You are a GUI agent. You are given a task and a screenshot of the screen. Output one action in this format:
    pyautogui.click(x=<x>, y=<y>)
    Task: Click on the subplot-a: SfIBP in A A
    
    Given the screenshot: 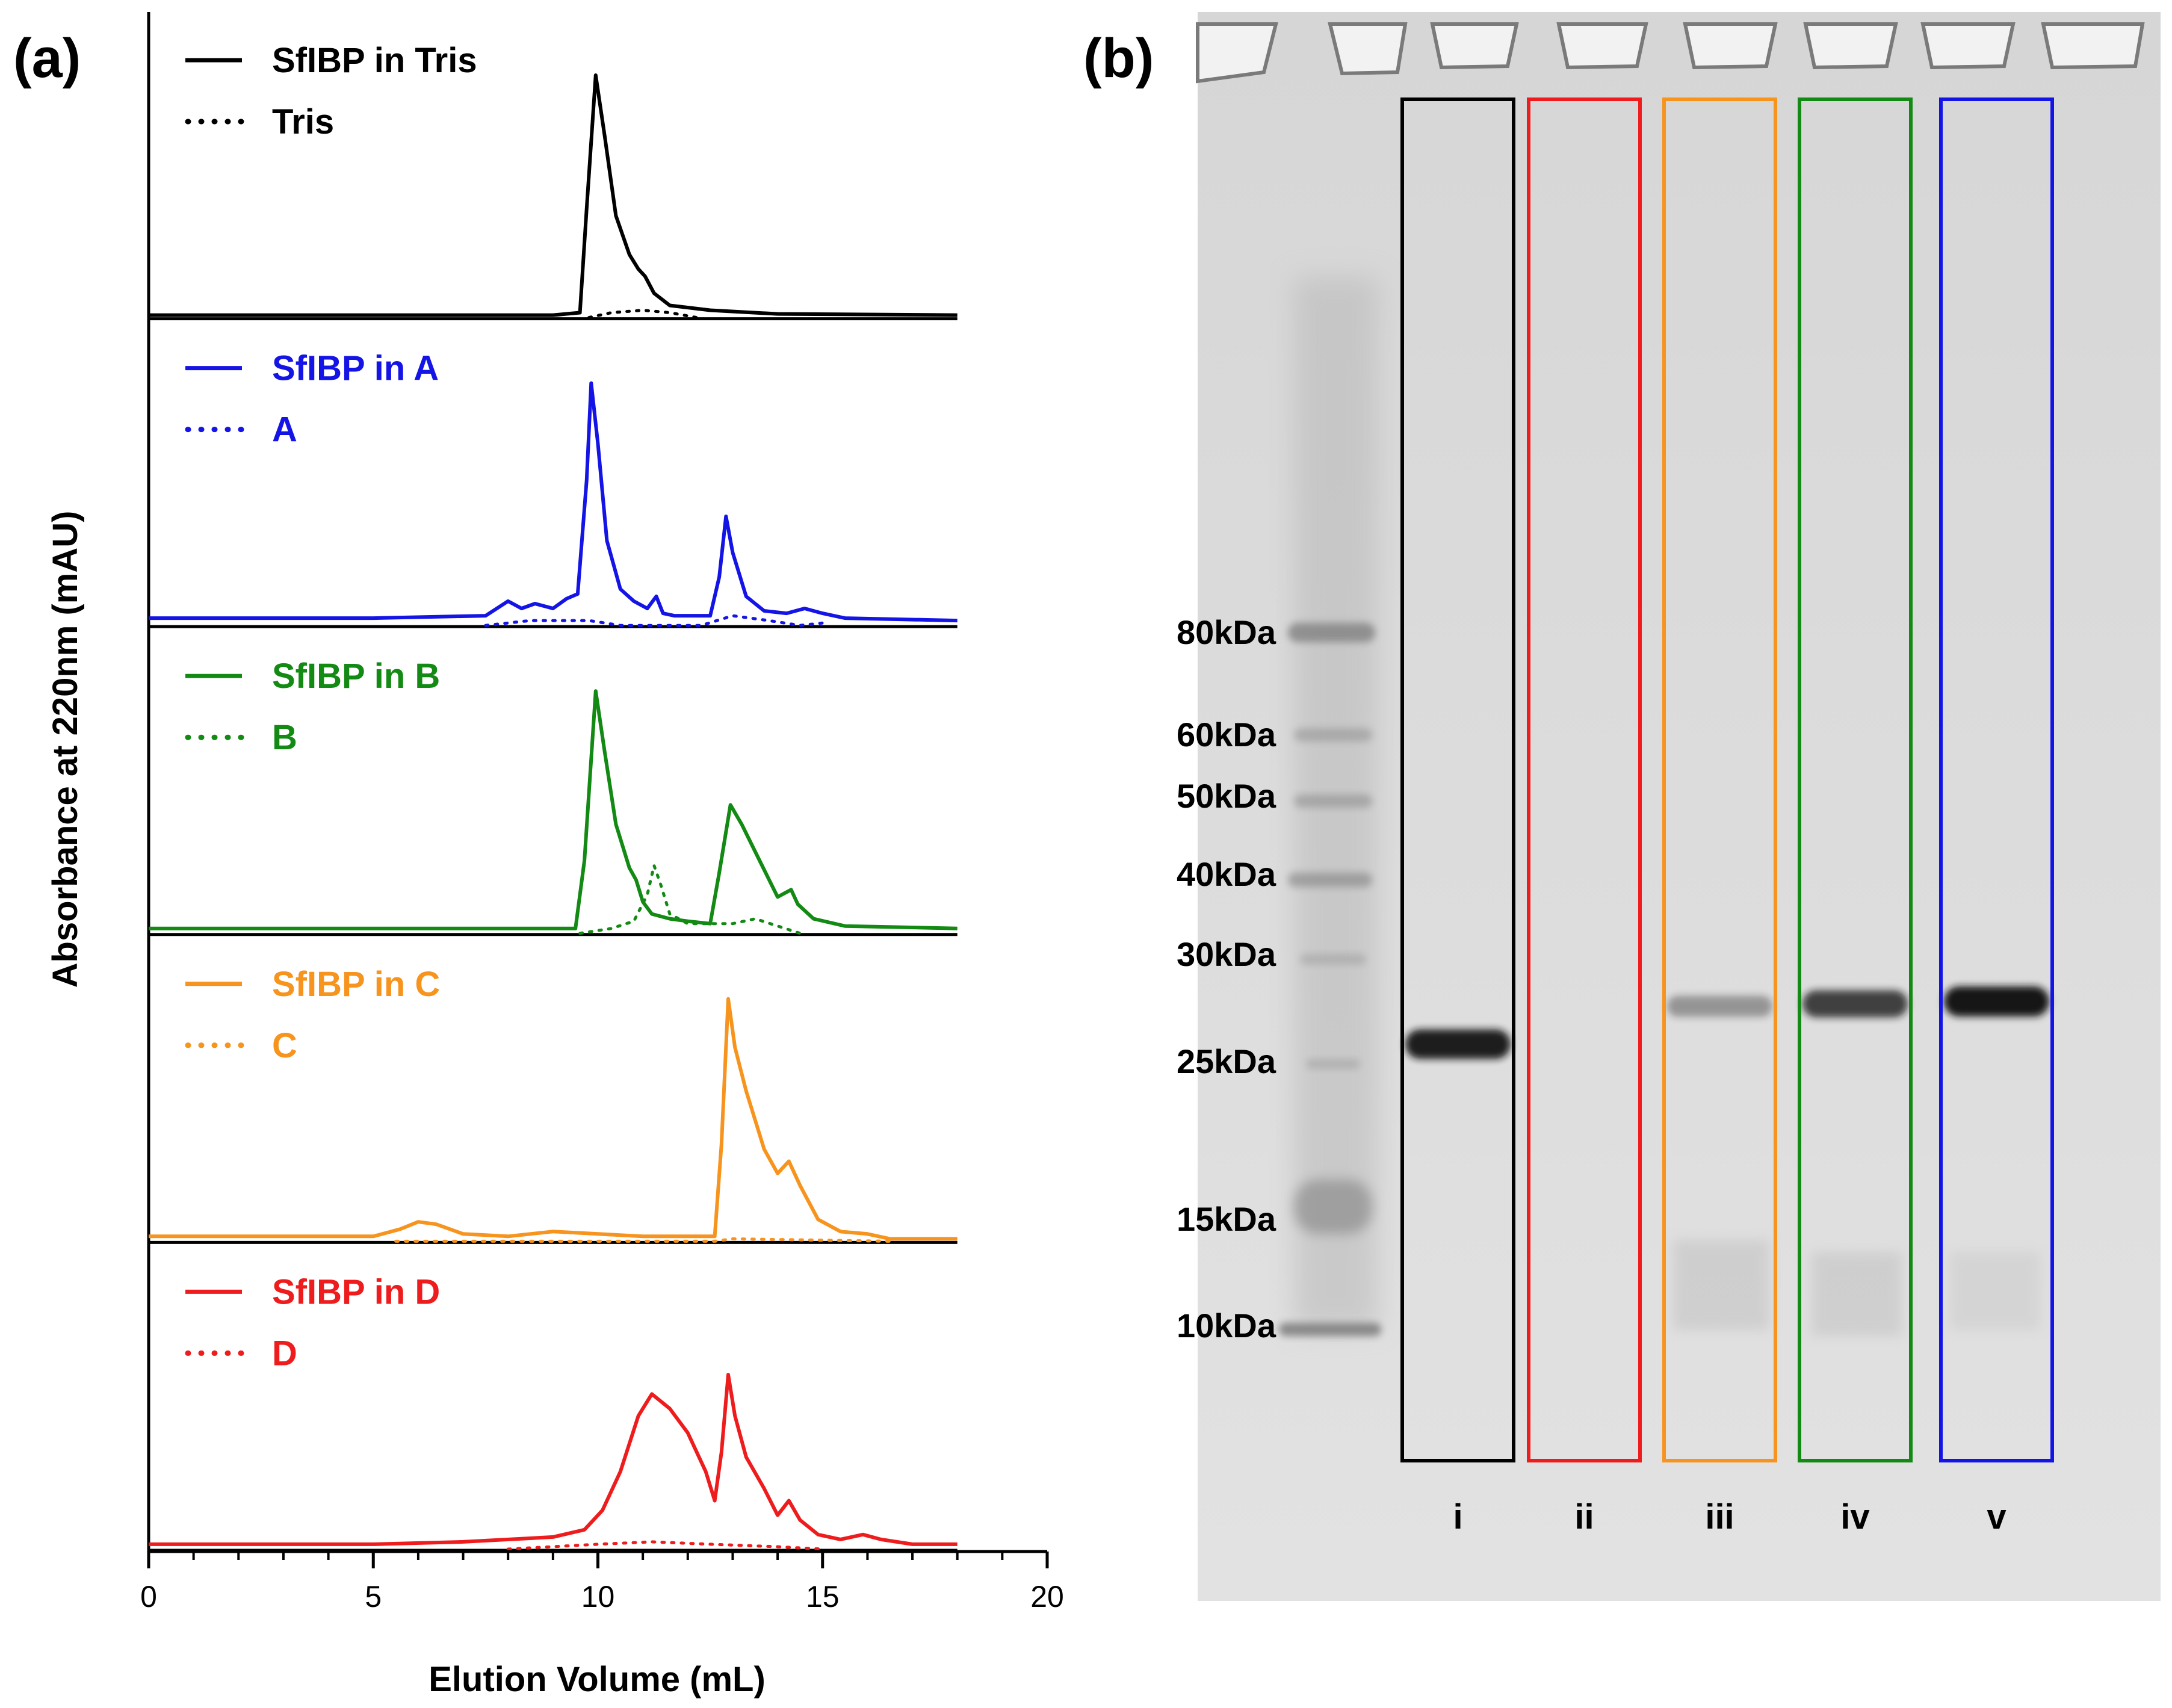 What is the action you would take?
    pyautogui.click(x=553, y=488)
    